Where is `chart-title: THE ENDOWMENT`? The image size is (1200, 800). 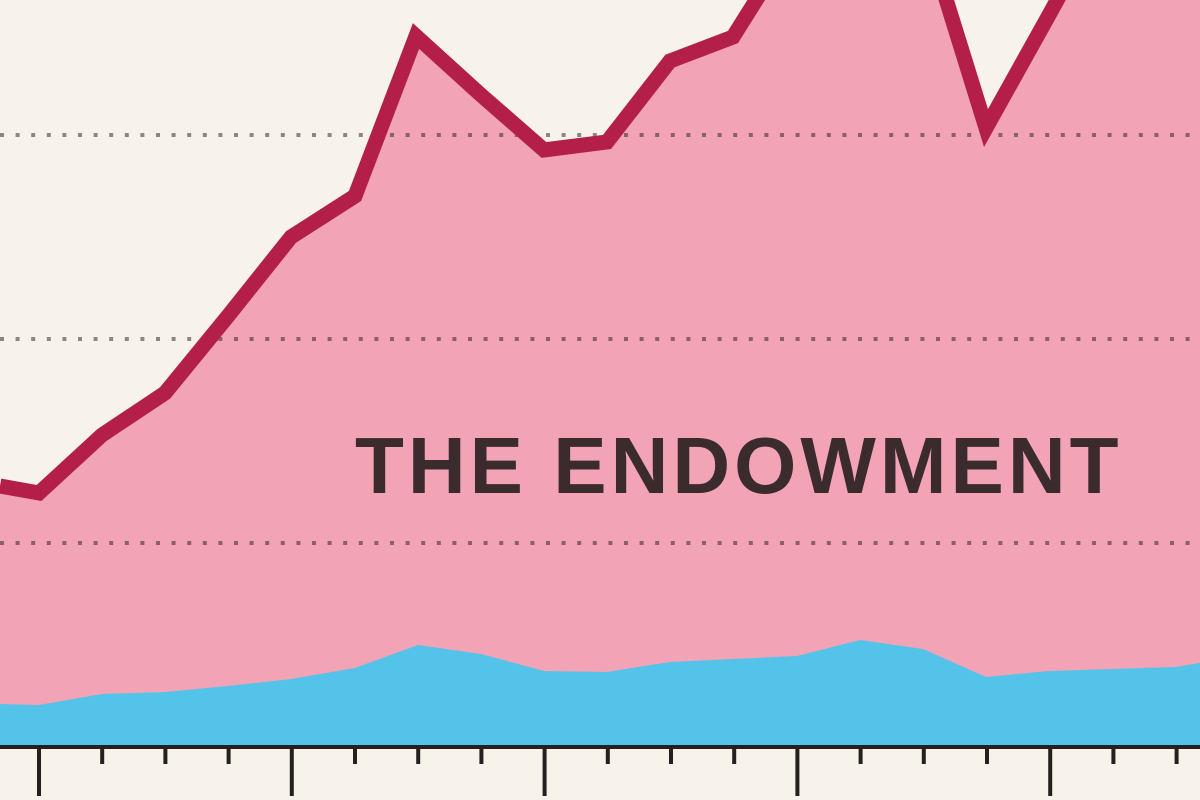
chart-title: THE ENDOWMENT is located at coordinates (739, 465).